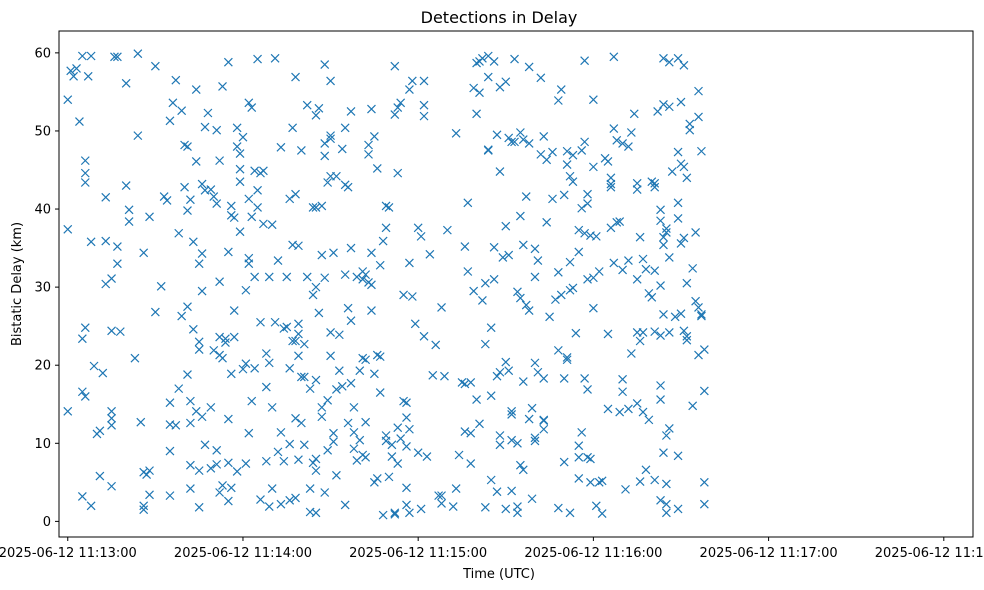  I want to click on y-tick-label: 0, so click(47, 522).